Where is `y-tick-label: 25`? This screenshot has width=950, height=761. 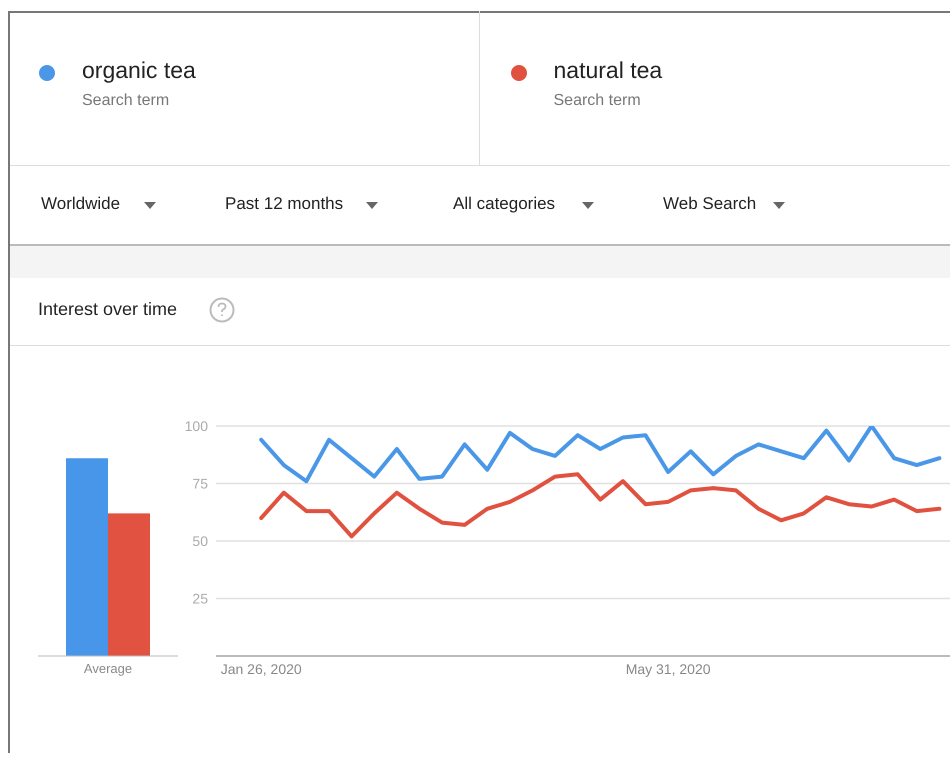 y-tick-label: 25 is located at coordinates (200, 598).